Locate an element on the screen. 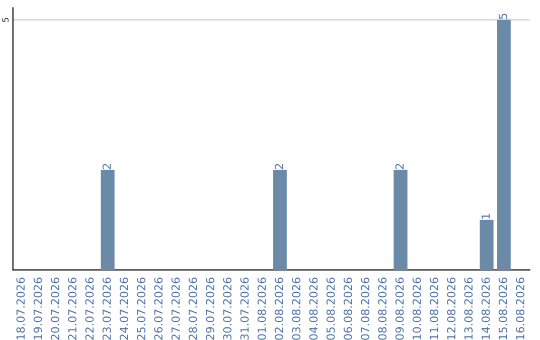 The width and height of the screenshot is (540, 340). x-tick-label: 14.08.2026 is located at coordinates (485, 309).